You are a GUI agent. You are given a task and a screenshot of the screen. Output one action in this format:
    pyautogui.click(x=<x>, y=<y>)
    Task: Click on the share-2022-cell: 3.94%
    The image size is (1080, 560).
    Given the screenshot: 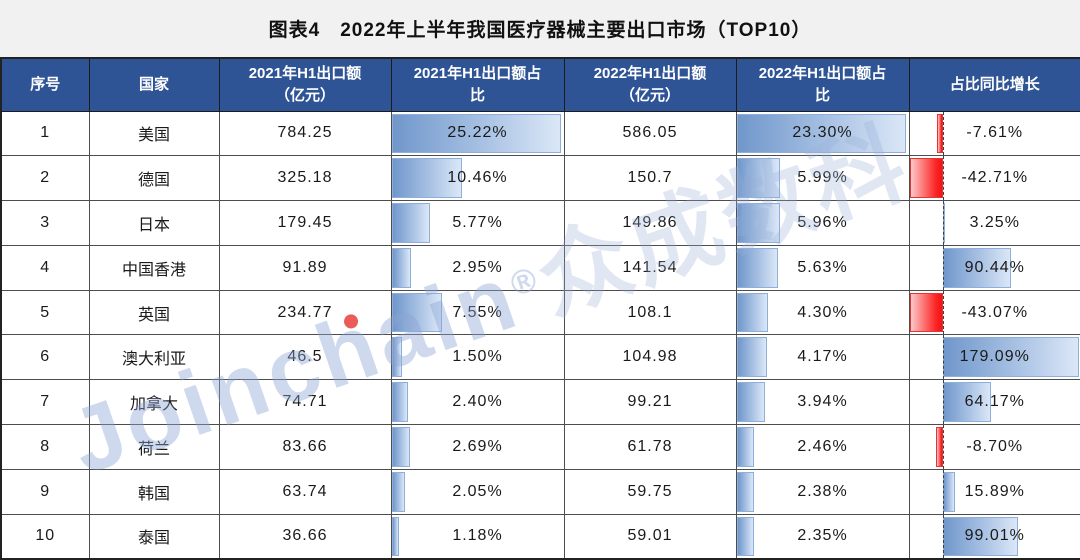 What is the action you would take?
    pyautogui.click(x=822, y=402)
    